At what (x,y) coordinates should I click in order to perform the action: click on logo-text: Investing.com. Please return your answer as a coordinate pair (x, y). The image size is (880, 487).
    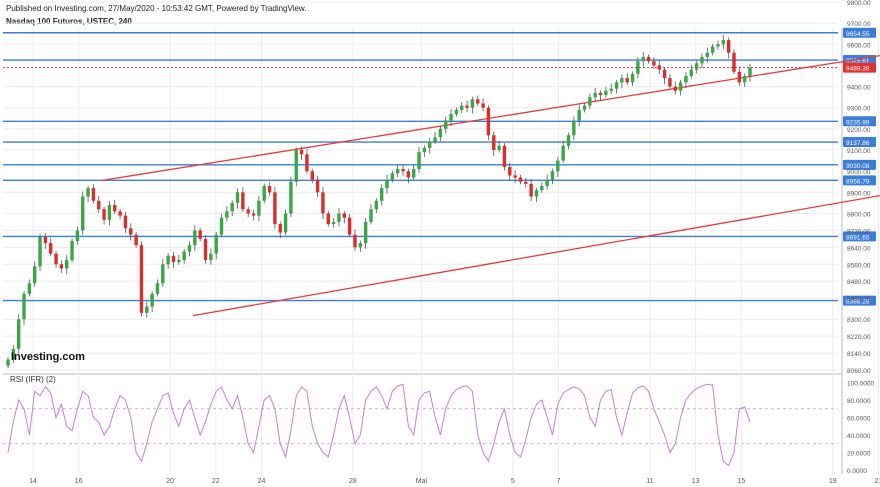
    Looking at the image, I should click on (48, 357).